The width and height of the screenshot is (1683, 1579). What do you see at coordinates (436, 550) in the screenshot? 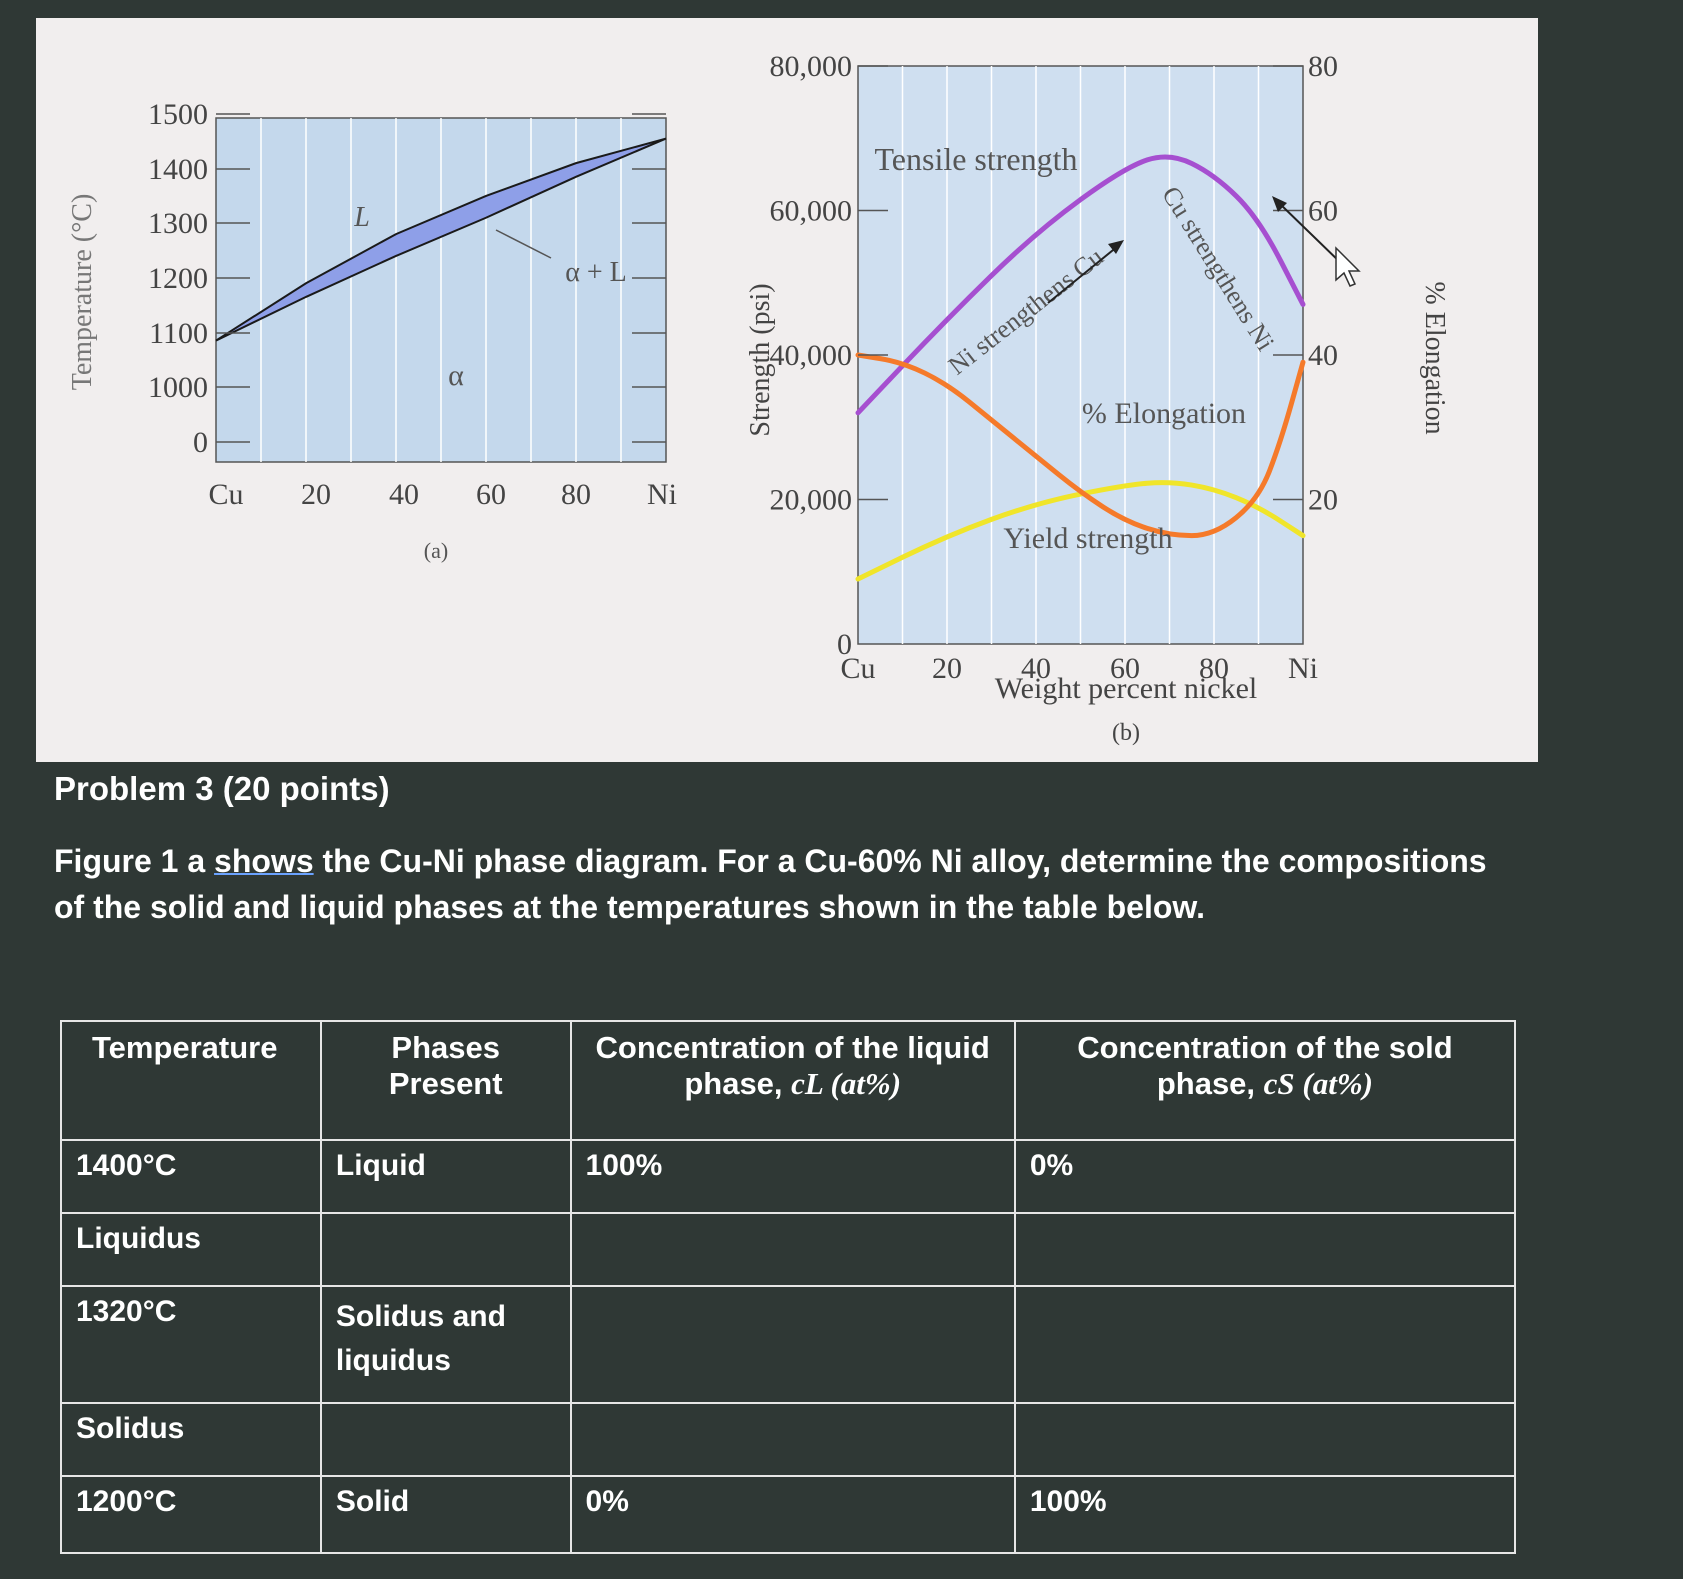
I see `phase-diagram-caption: (a)` at bounding box center [436, 550].